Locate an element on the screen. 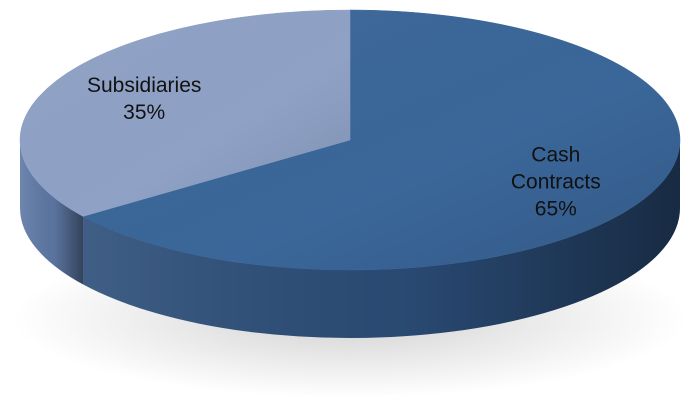  slice-label-line: 35% is located at coordinates (144, 112).